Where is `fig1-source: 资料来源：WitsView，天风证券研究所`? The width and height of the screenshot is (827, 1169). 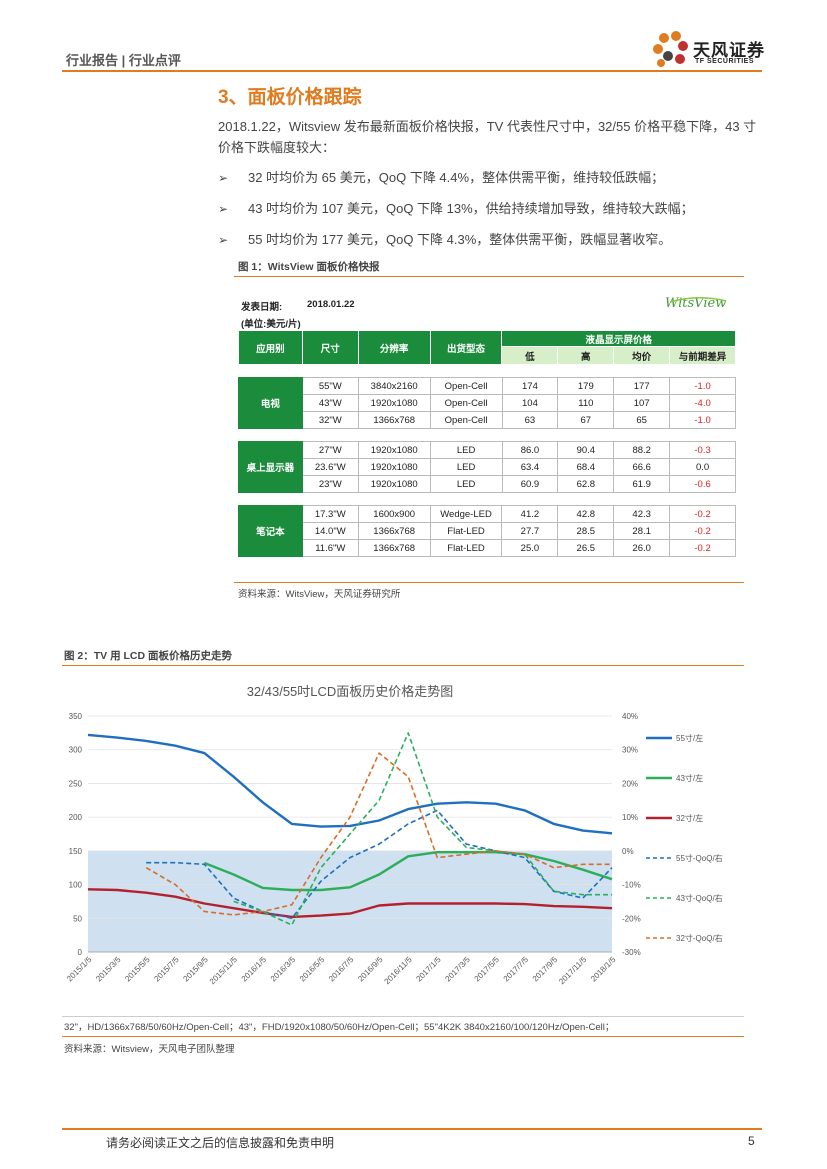
fig1-source: 资料来源：WitsView，天风证券研究所 is located at coordinates (319, 594).